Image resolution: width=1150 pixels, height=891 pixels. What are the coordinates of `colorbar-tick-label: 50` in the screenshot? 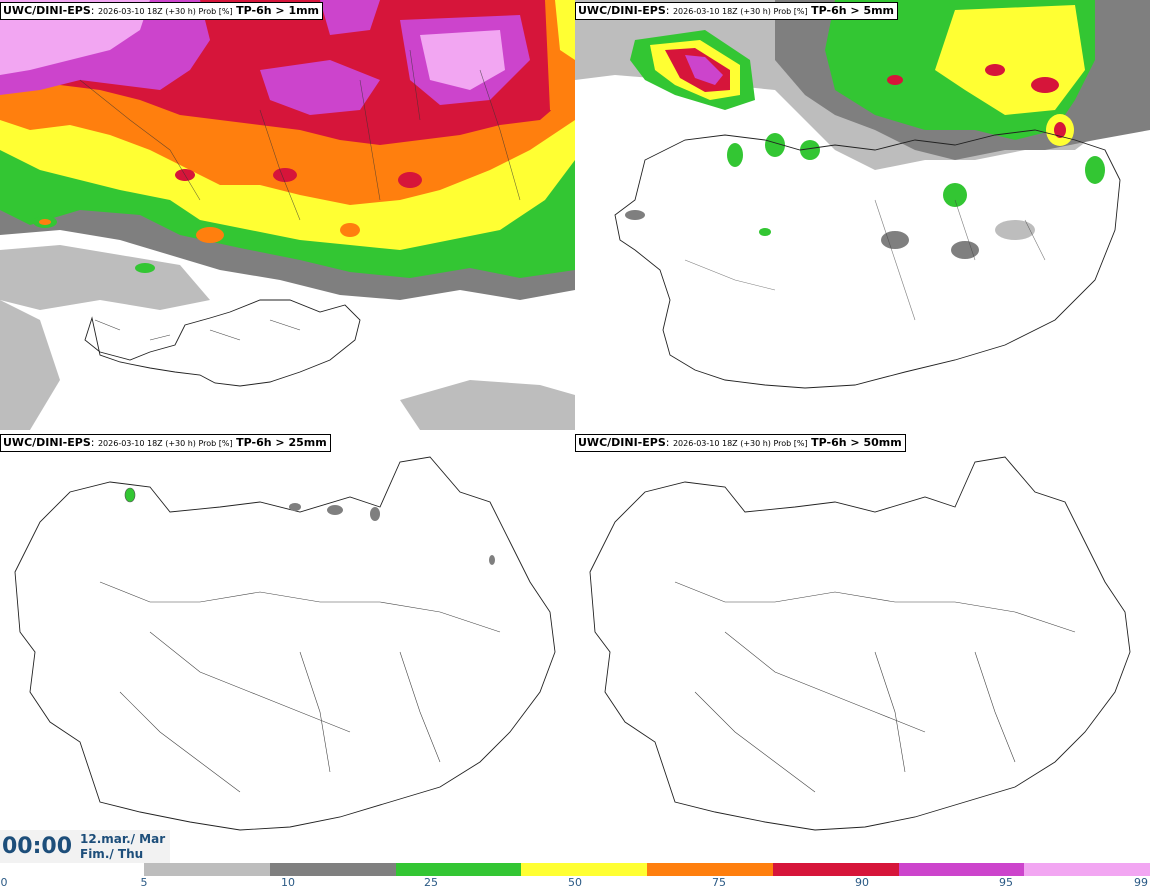 It's located at (575, 882).